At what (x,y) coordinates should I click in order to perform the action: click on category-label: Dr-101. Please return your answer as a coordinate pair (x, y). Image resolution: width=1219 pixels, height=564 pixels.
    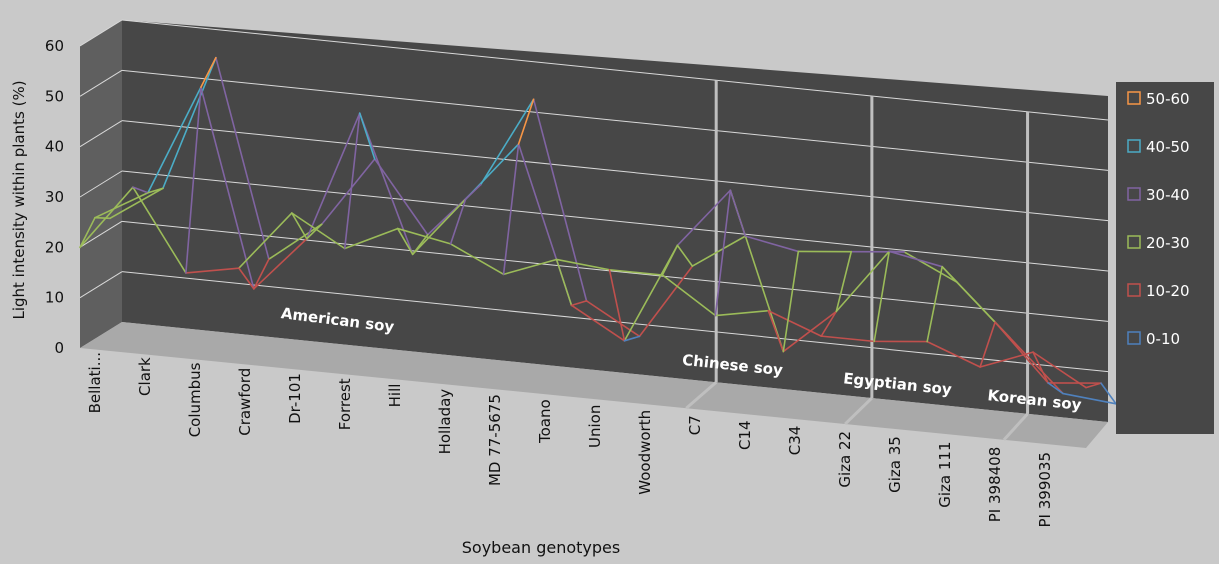
    Looking at the image, I should click on (295, 398).